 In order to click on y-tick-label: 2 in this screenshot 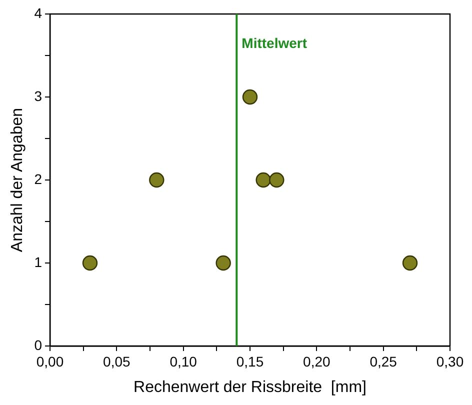, I will do `click(38, 178)`.